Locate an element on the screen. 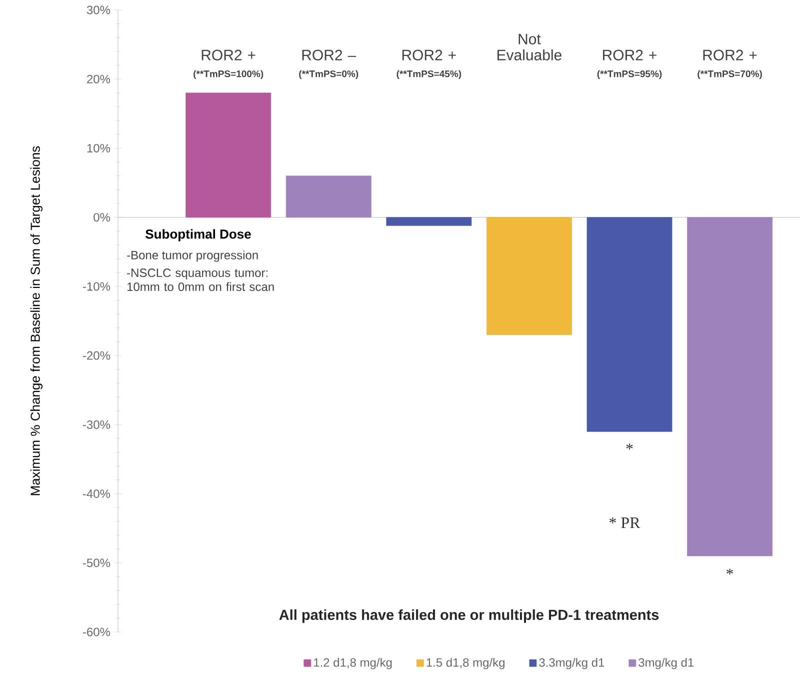 The height and width of the screenshot is (700, 802). legend-label: 1.2 d1,8 mg/kg is located at coordinates (353, 664).